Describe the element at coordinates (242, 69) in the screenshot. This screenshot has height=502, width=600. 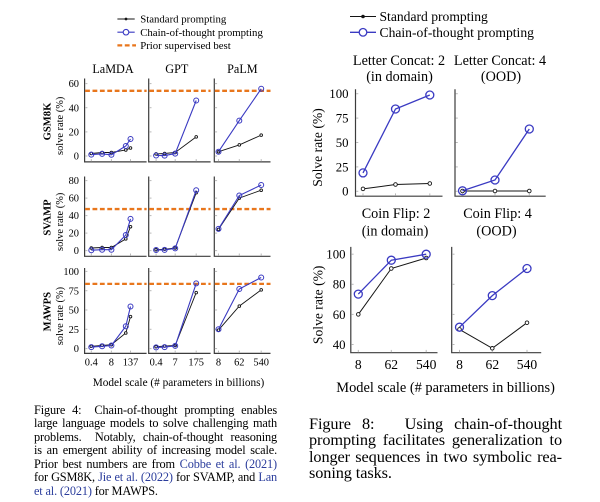
I see `svg-text: PaLM` at that location.